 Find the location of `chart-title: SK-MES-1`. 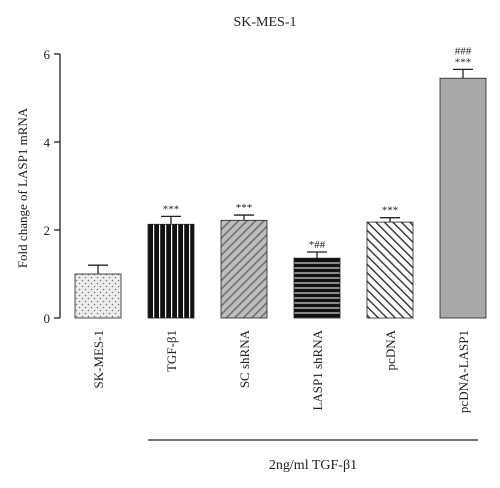

chart-title: SK-MES-1 is located at coordinates (264, 22).